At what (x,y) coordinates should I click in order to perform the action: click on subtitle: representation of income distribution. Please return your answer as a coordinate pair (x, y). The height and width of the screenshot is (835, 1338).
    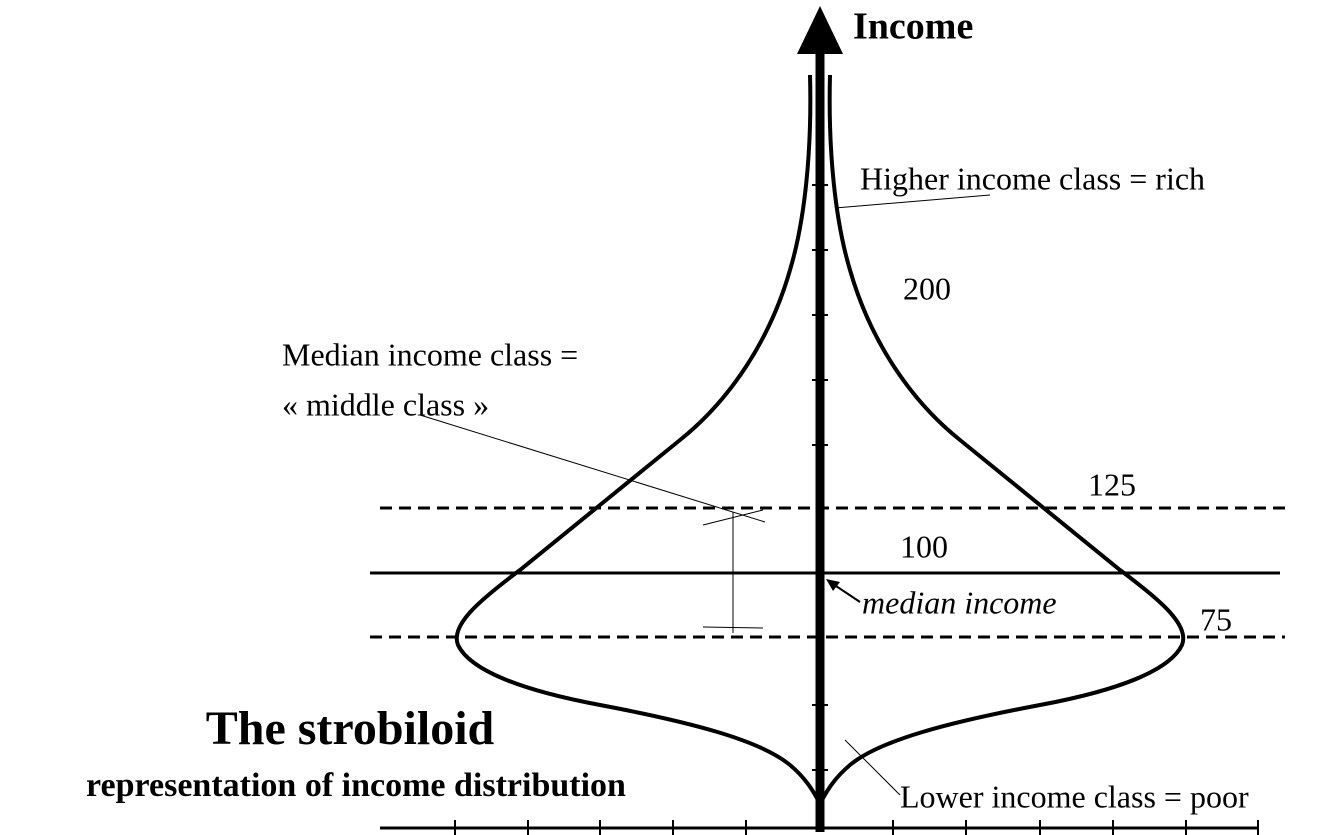
    Looking at the image, I should click on (356, 785).